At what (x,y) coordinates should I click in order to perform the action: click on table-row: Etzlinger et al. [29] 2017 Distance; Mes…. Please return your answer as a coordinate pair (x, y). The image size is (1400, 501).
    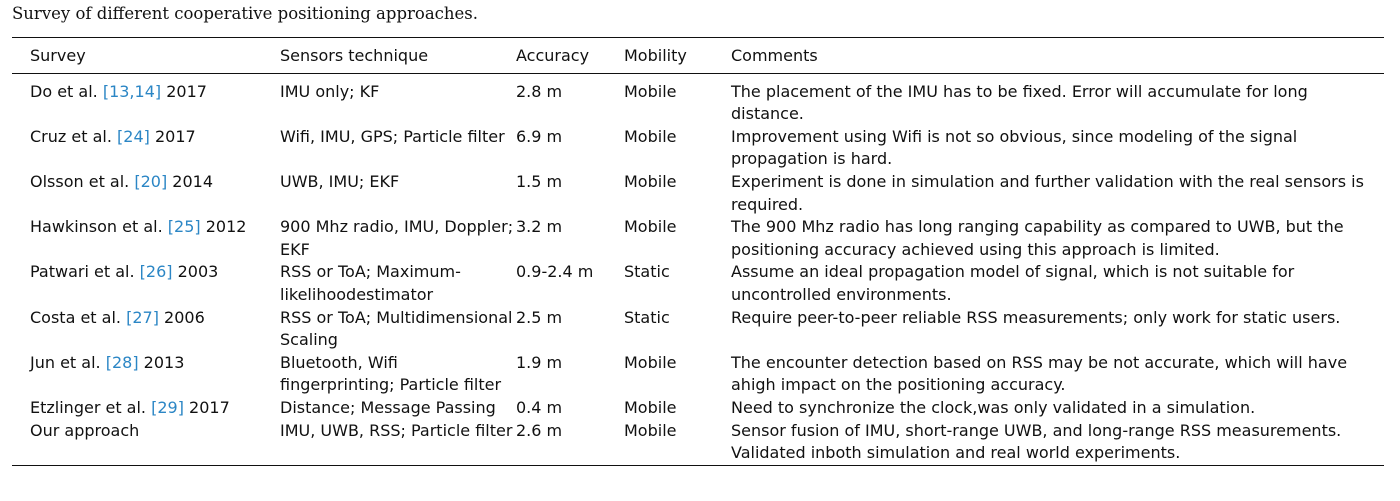
    Looking at the image, I should click on (698, 408).